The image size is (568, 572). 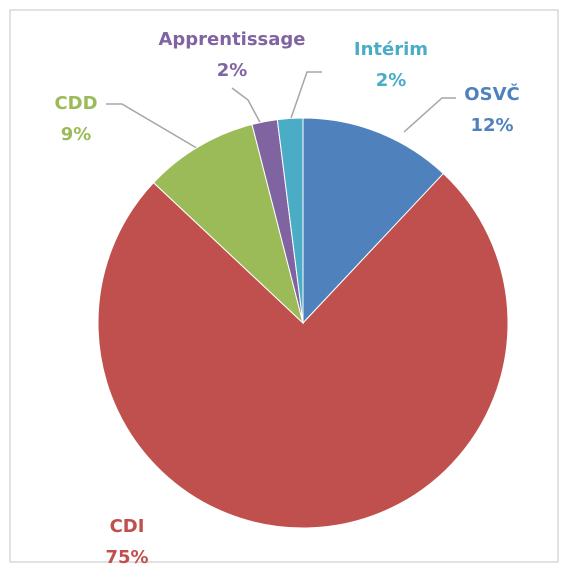 What do you see at coordinates (231, 39) in the screenshot?
I see `slice-label: Apprentissage` at bounding box center [231, 39].